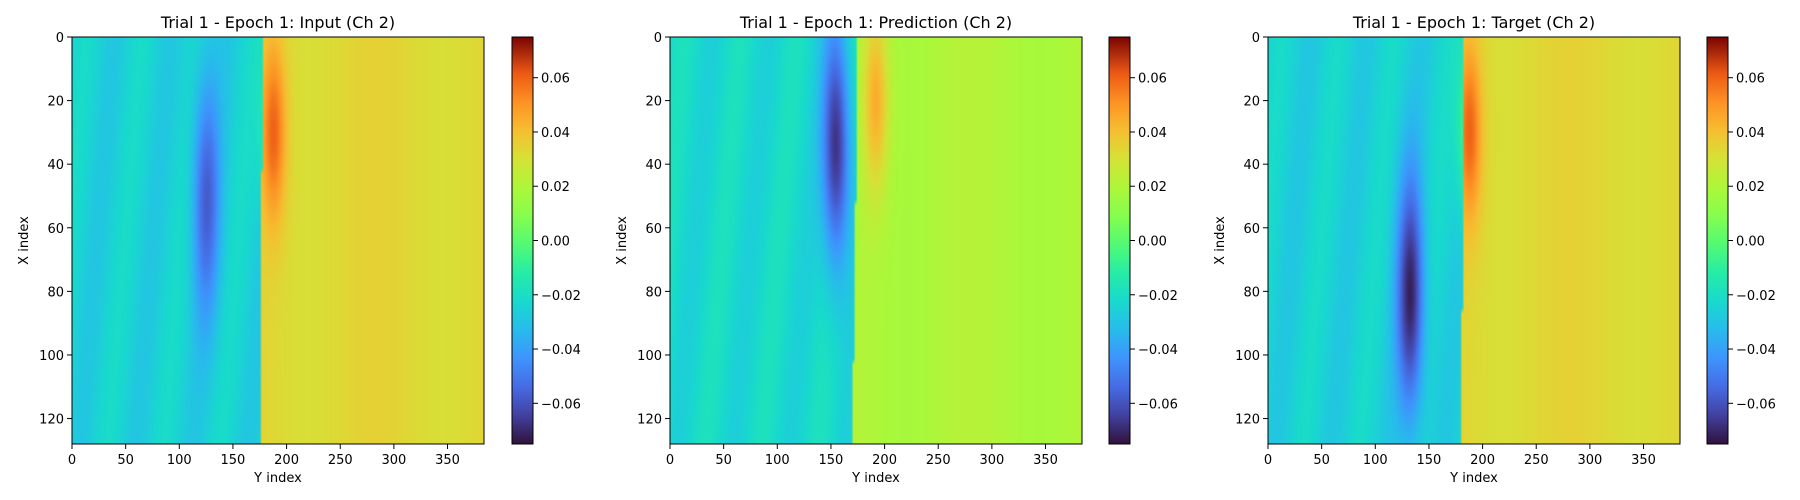 The height and width of the screenshot is (500, 1800). I want to click on chart-title: Trial 1 - Epoch 1: Input (Ch 2), so click(277, 22).